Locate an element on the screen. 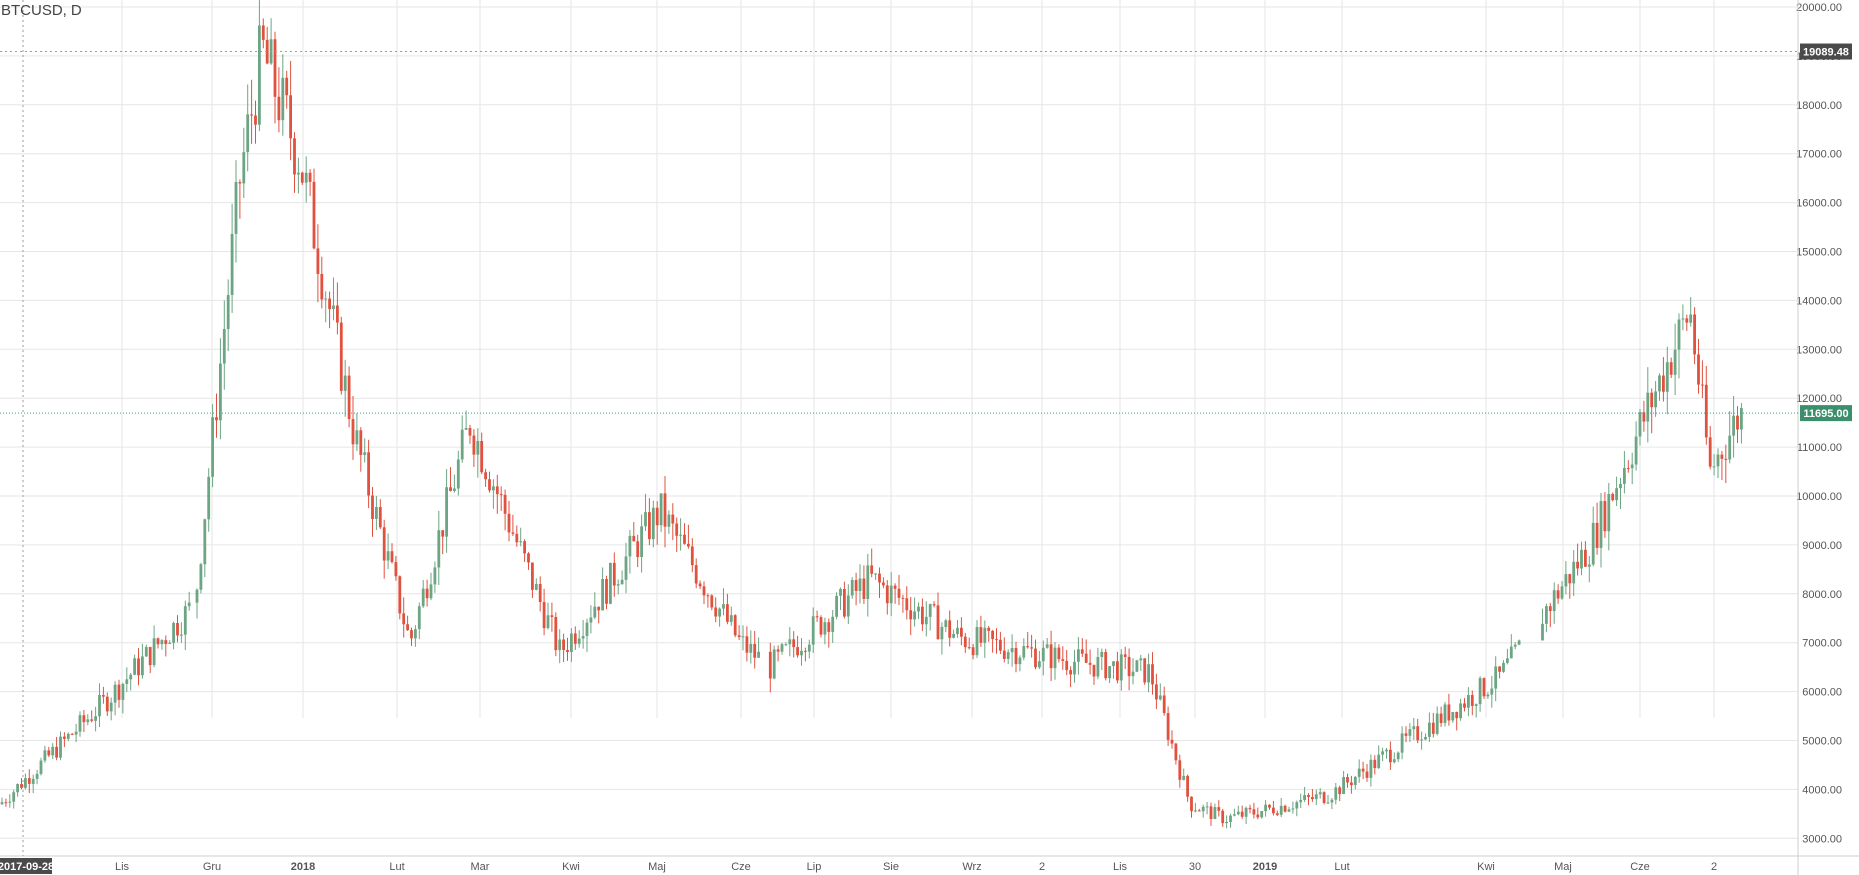  time-tick-label: Lis is located at coordinates (122, 867).